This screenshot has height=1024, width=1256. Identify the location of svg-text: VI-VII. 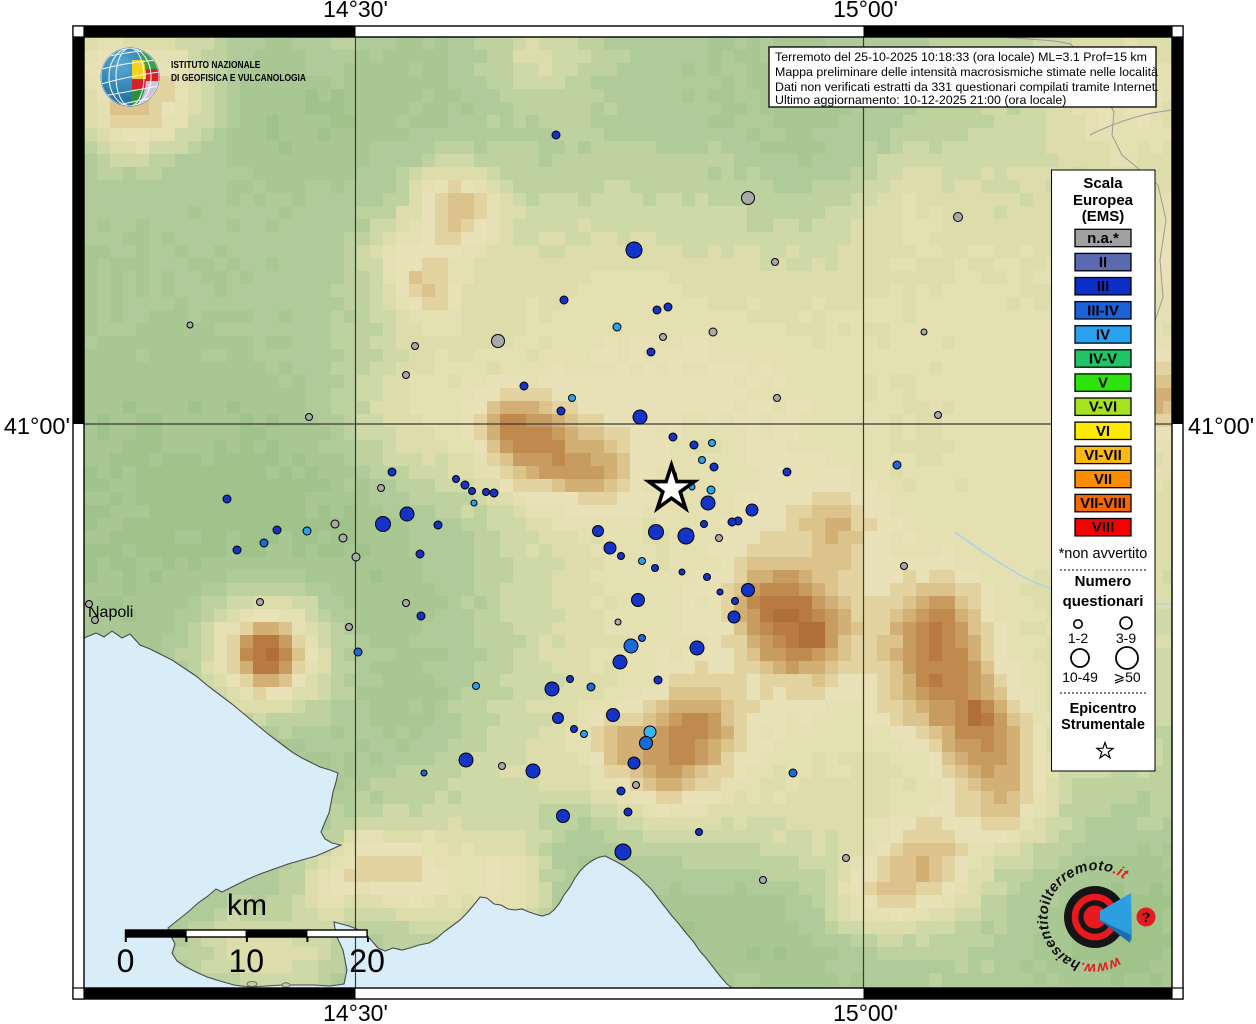
(1103, 455).